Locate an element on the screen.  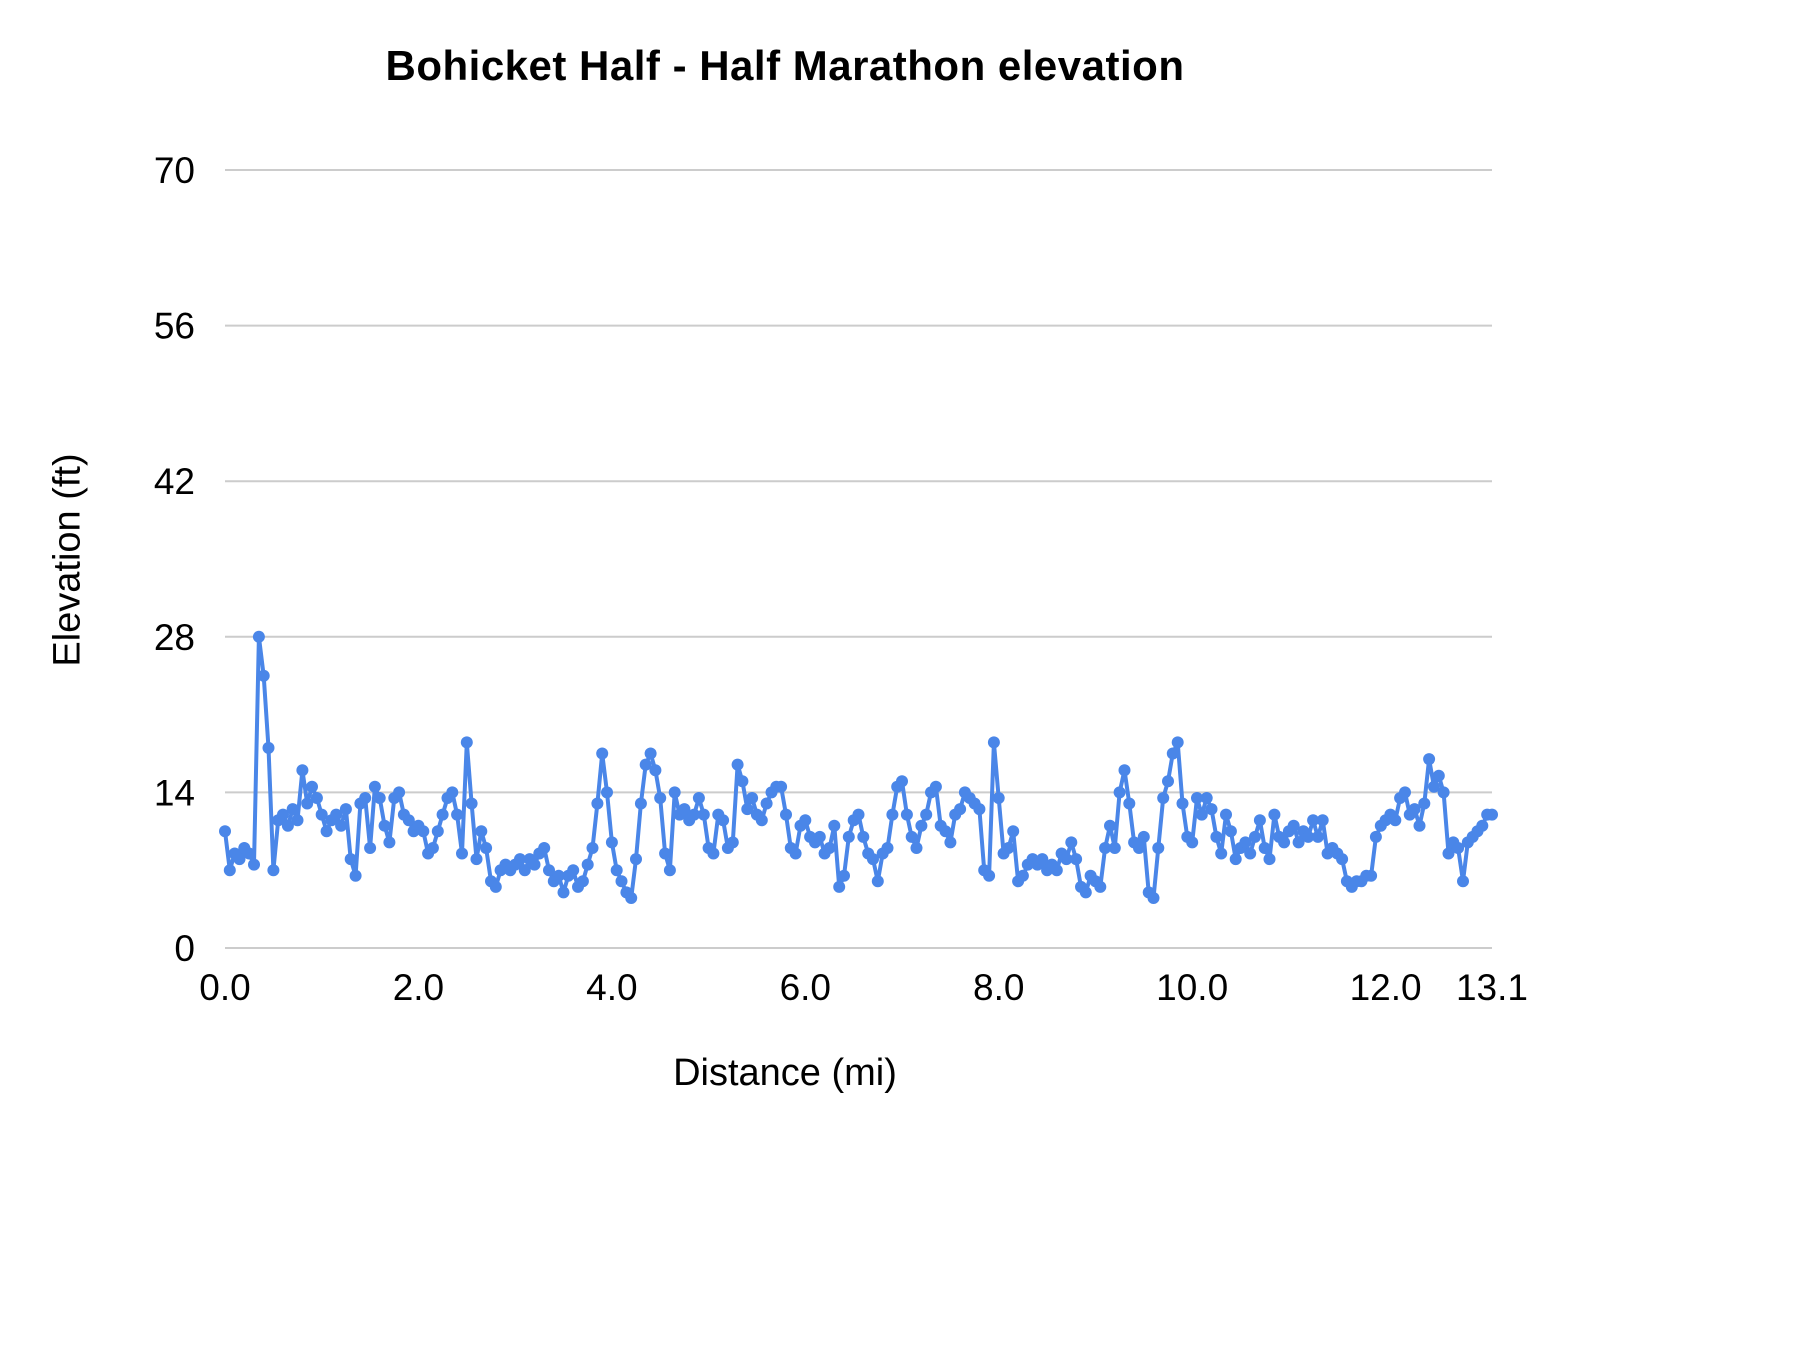
x-tick-label: 0.0 is located at coordinates (224, 987).